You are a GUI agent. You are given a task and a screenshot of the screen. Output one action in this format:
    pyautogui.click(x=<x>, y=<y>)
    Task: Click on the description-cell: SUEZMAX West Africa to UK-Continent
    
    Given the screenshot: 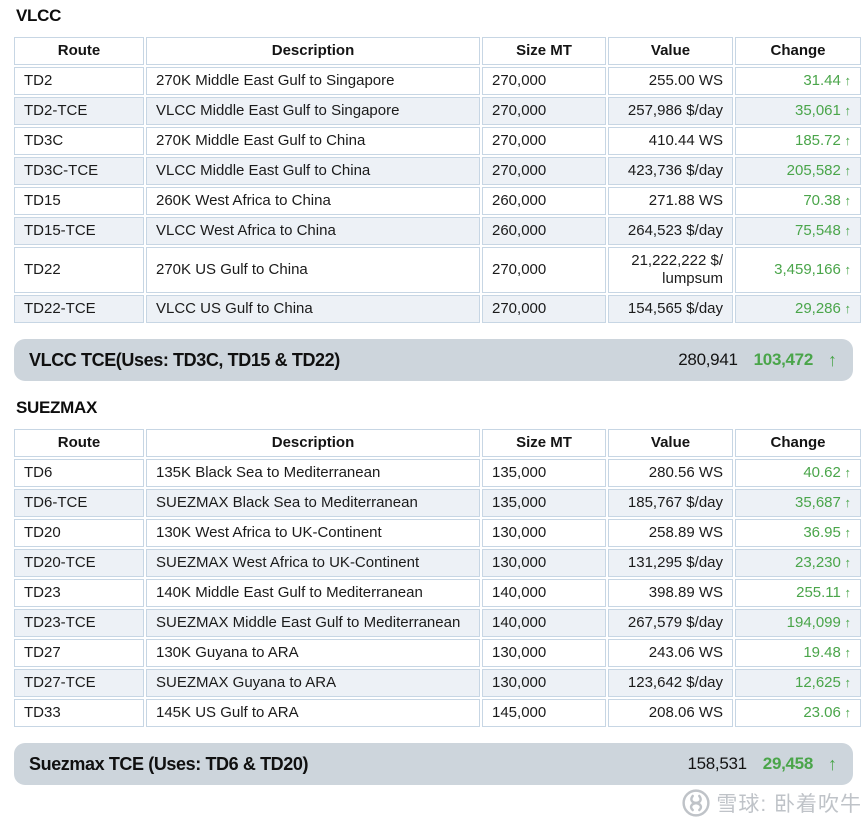 What is the action you would take?
    pyautogui.click(x=313, y=563)
    